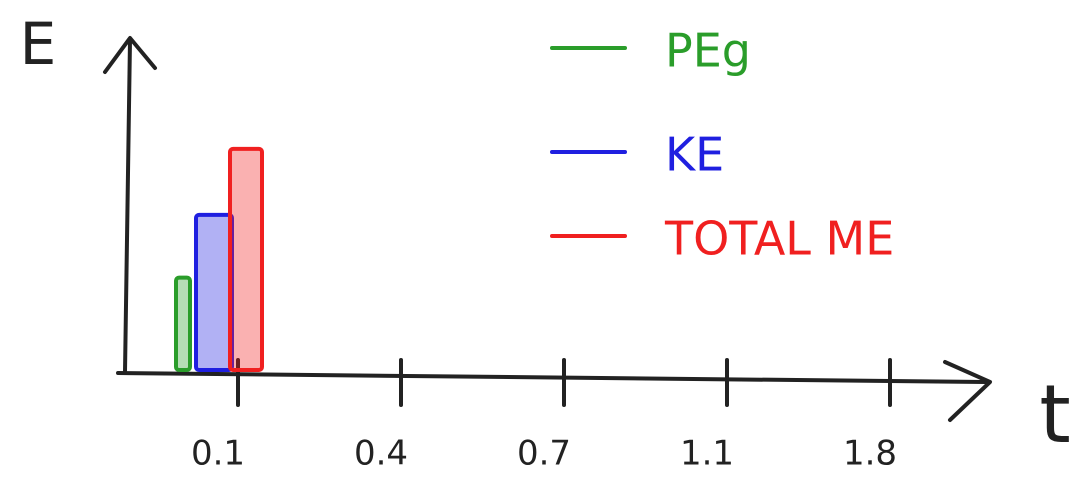 Image resolution: width=1091 pixels, height=487 pixels. I want to click on x-tick-label: 0.1, so click(218, 454).